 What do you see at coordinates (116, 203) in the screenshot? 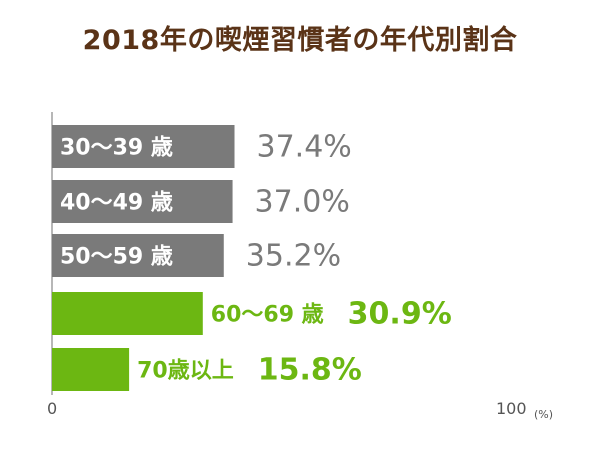
I see `category-label-2: 40〜49 歳` at bounding box center [116, 203].